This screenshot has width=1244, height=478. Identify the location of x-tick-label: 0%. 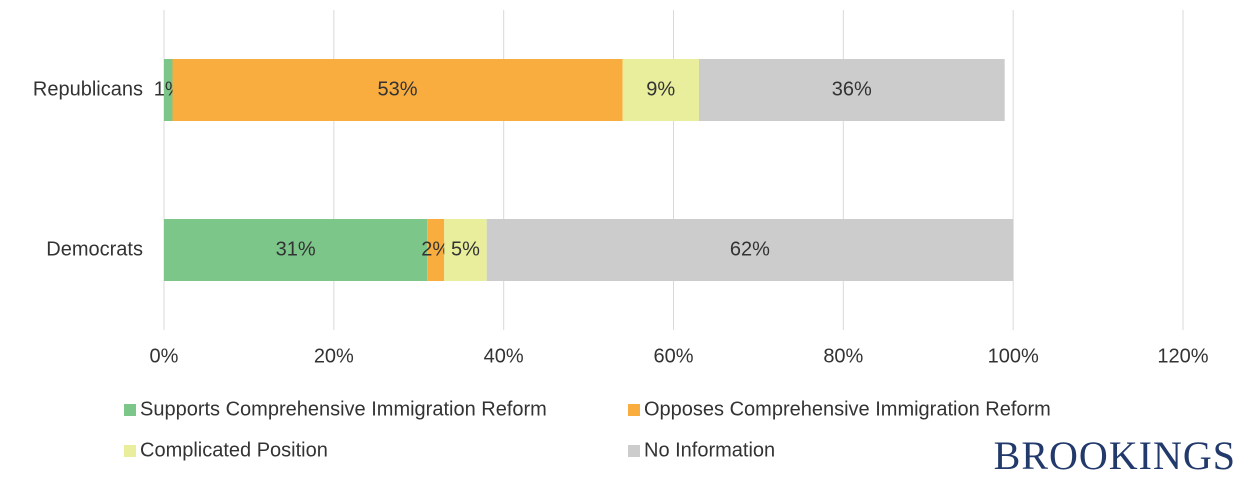
(164, 356).